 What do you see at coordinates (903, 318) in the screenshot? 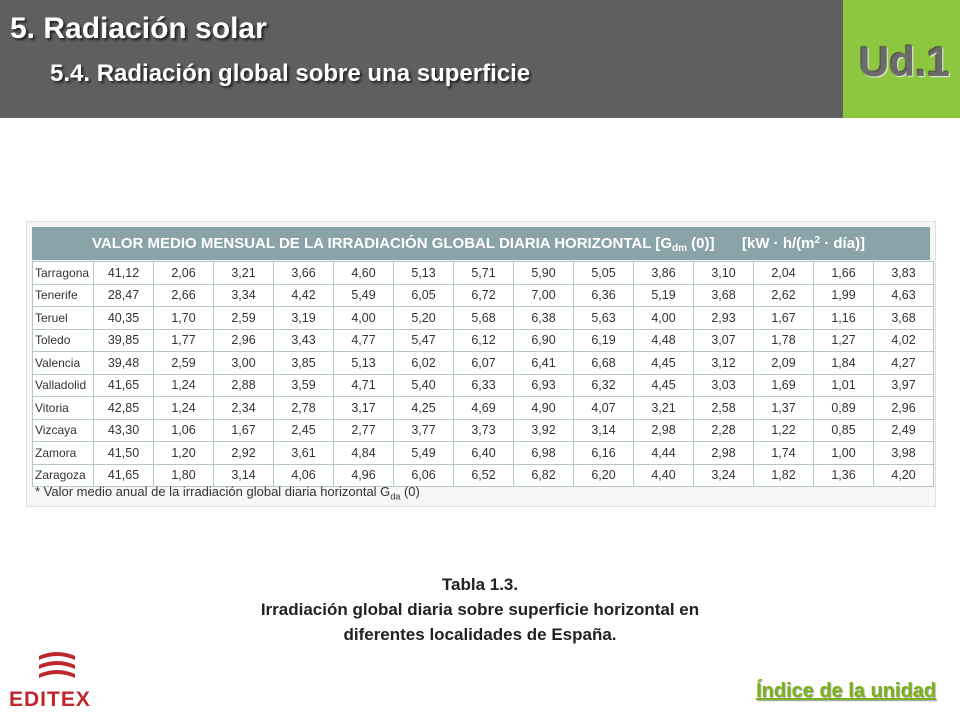
I see `table-cell-value: 3,68` at bounding box center [903, 318].